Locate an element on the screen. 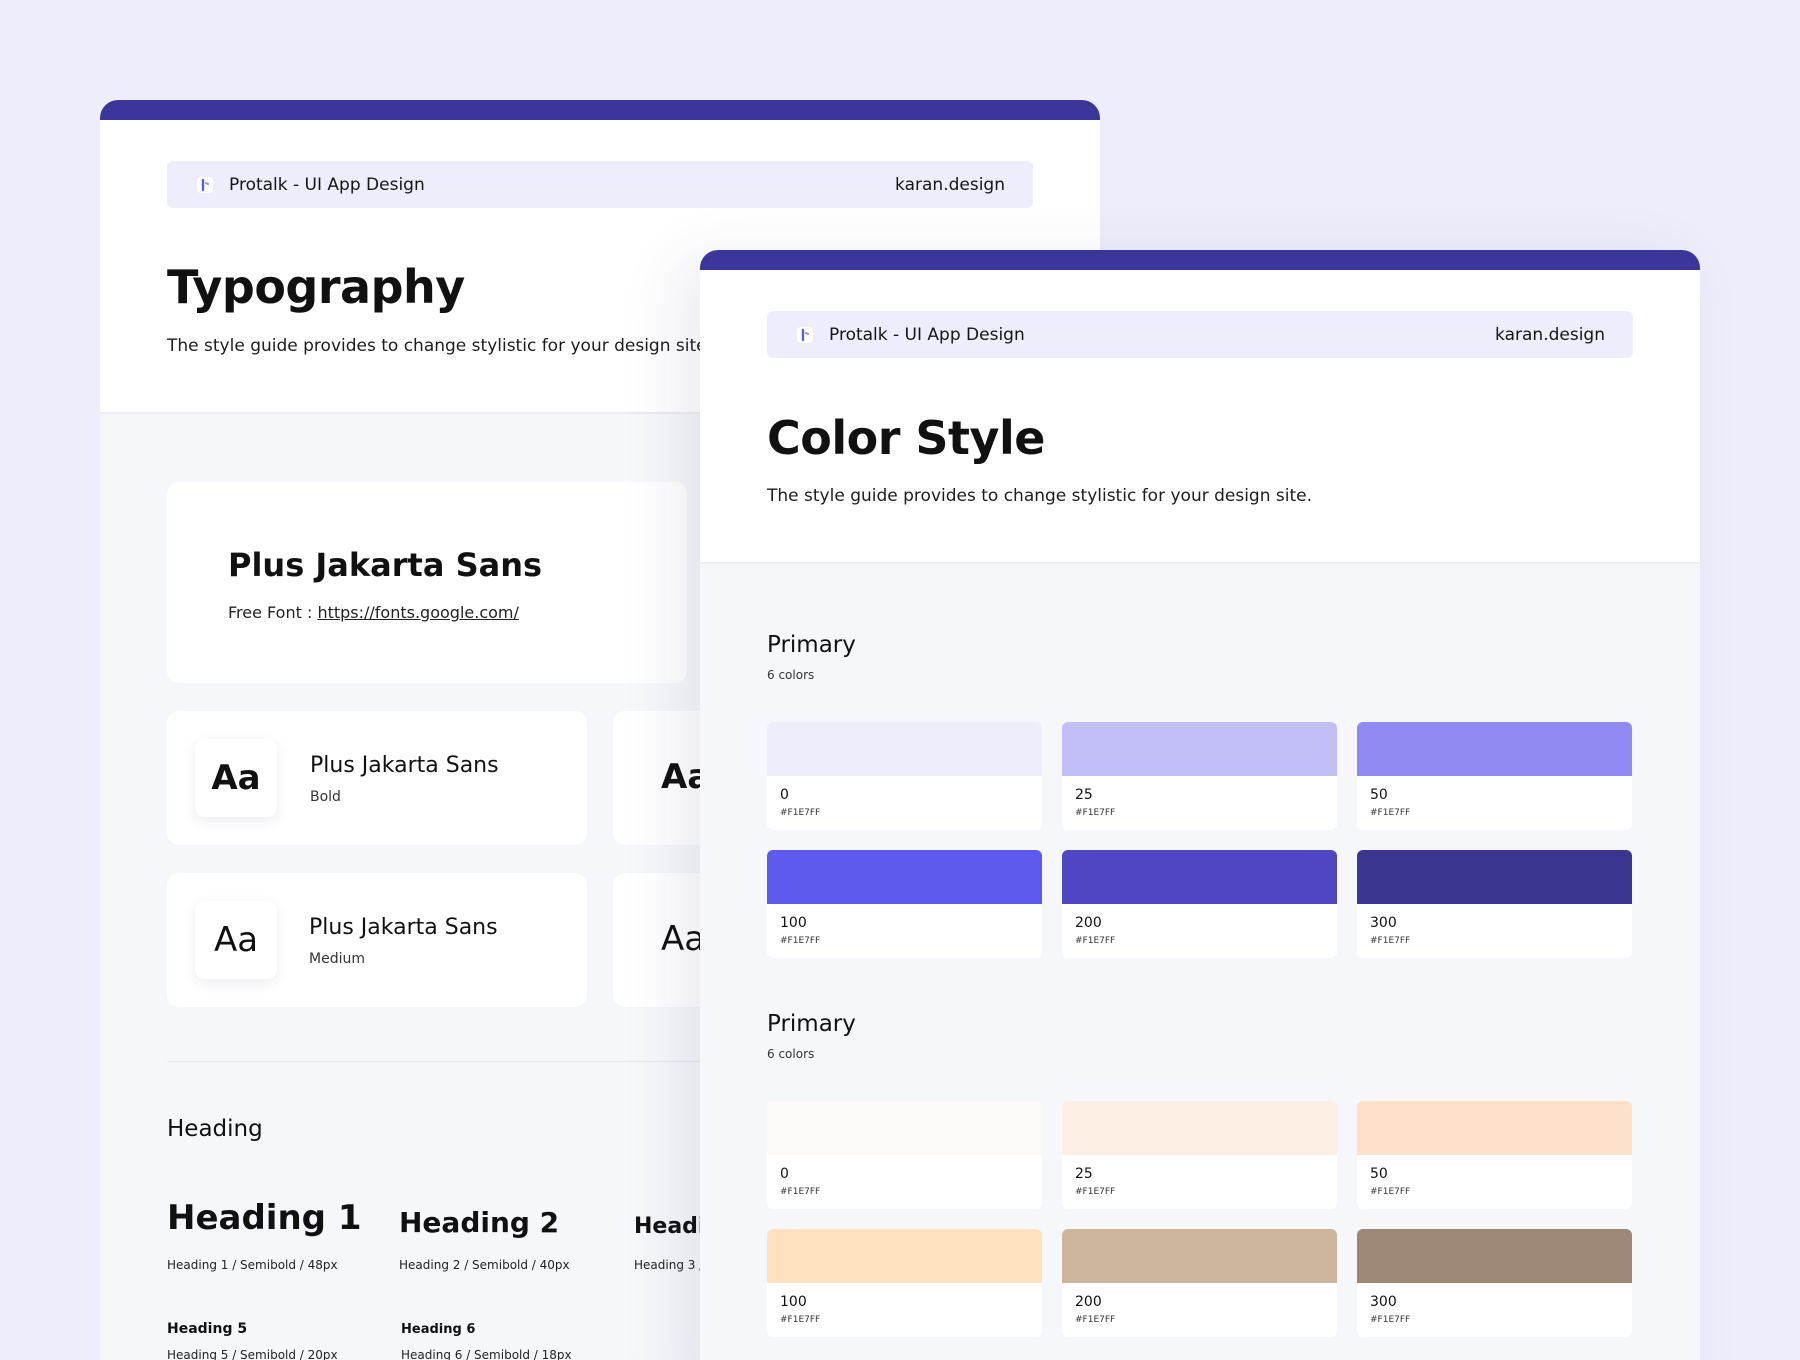  heading-6-sample: Heading 6 is located at coordinates (438, 1329).